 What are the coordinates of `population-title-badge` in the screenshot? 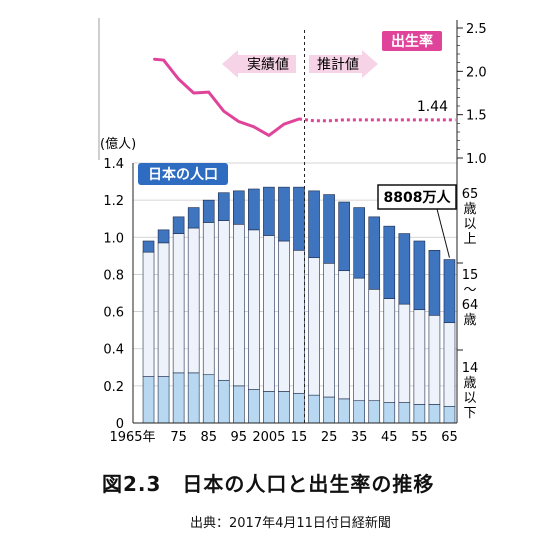 It's located at (183, 174).